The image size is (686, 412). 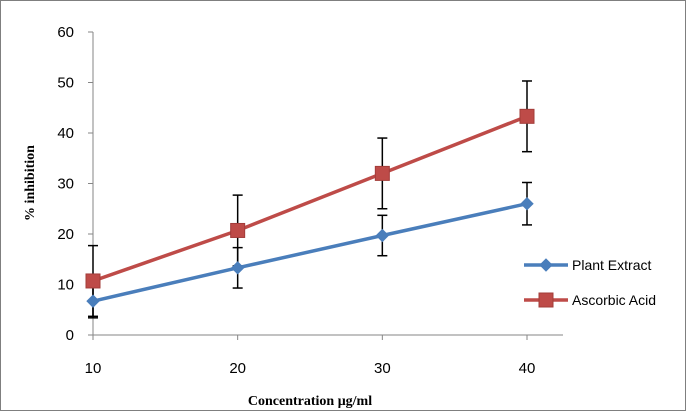 I want to click on y-tick-label: 50, so click(x=65, y=83).